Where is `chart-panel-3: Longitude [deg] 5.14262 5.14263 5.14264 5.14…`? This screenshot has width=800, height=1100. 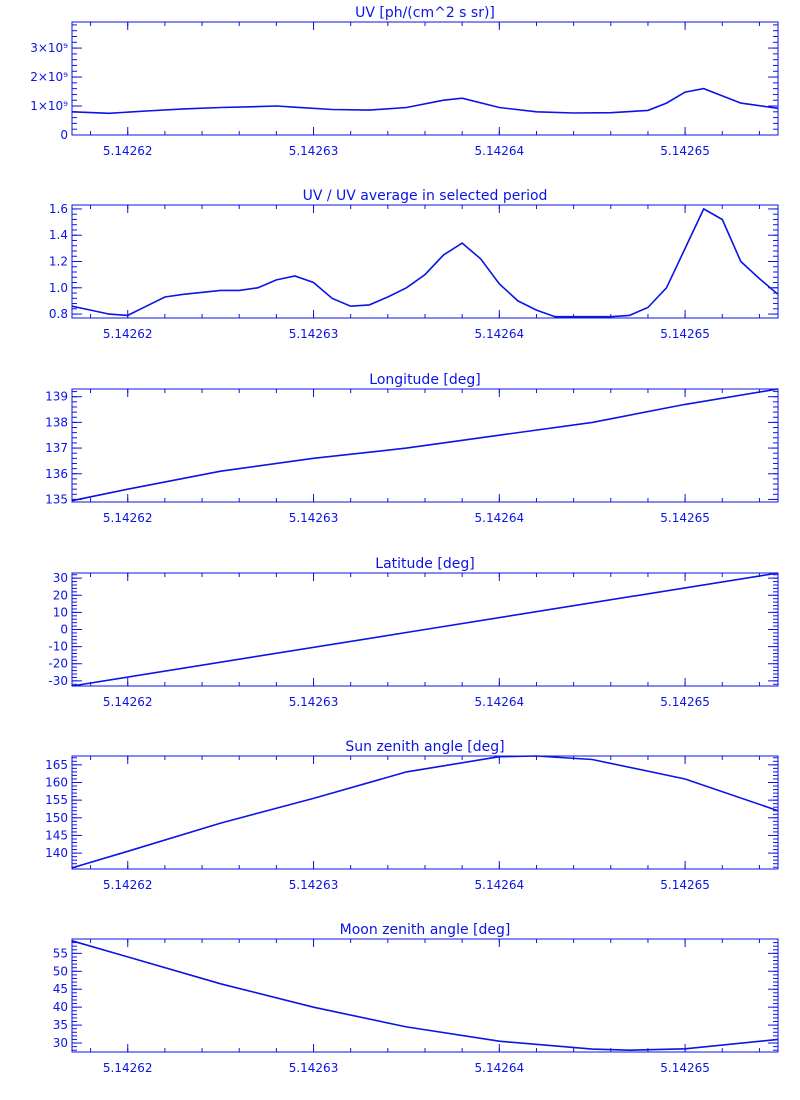 chart-panel-3: Longitude [deg] 5.14262 5.14263 5.14264 5.14… is located at coordinates (412, 448).